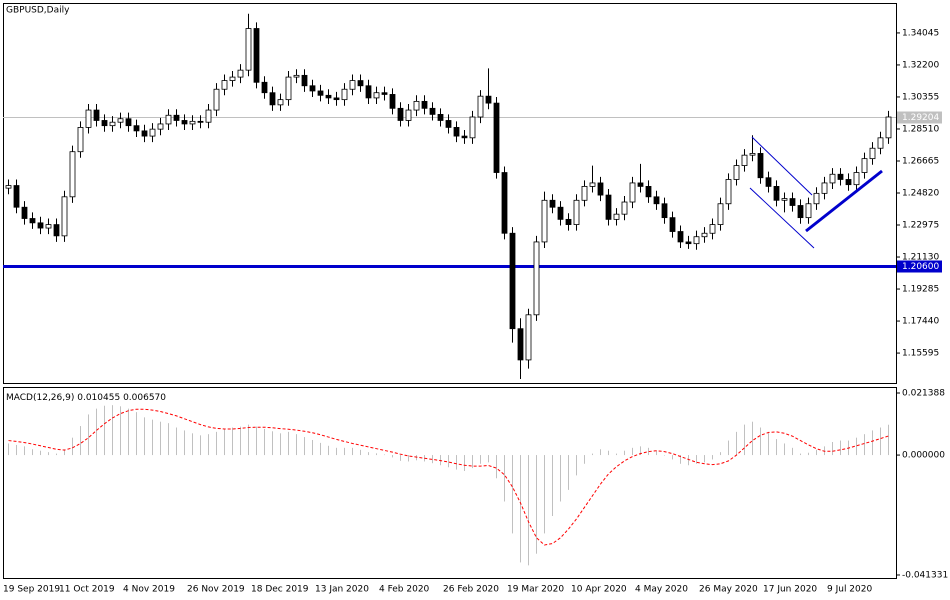 The height and width of the screenshot is (600, 950). What do you see at coordinates (849, 590) in the screenshot?
I see `x-tick-label: 9 Jul 2020` at bounding box center [849, 590].